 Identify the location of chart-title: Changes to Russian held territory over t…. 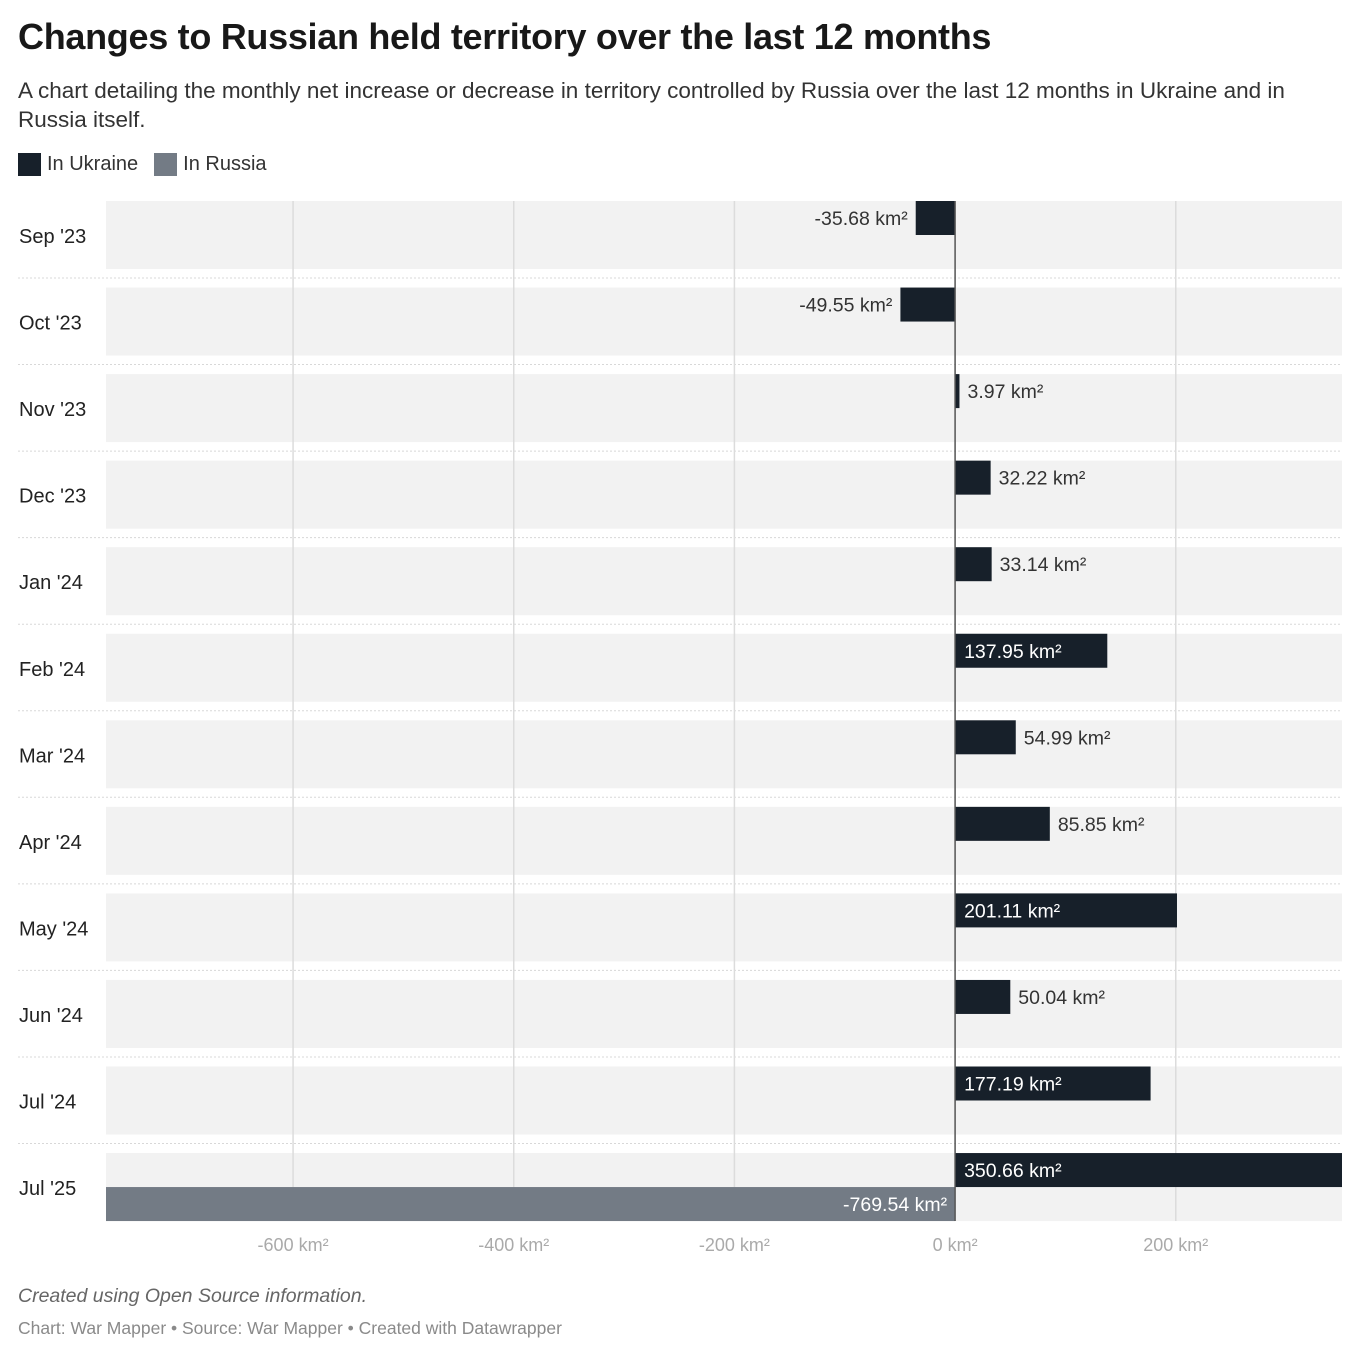
(505, 36).